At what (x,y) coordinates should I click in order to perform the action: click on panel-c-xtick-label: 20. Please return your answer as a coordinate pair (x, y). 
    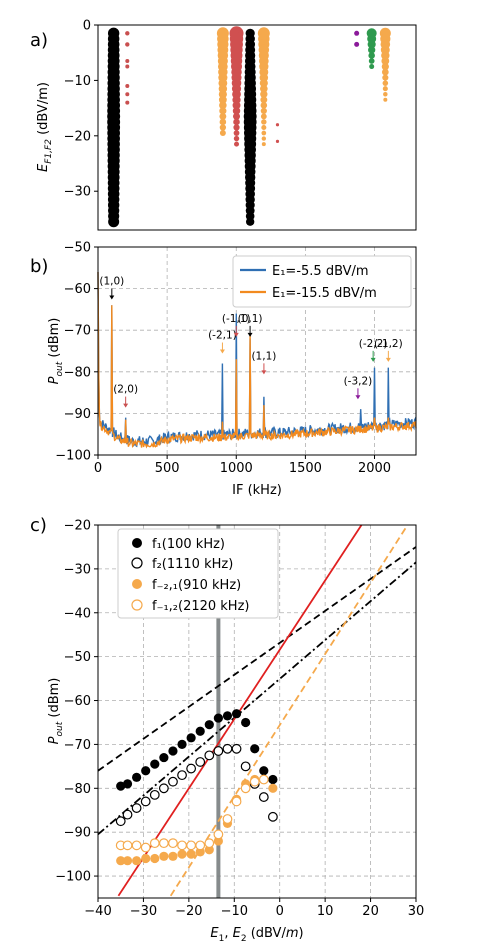
    Looking at the image, I should click on (370, 911).